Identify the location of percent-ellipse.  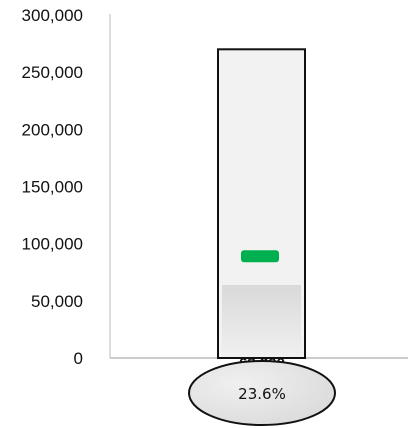
(262, 393).